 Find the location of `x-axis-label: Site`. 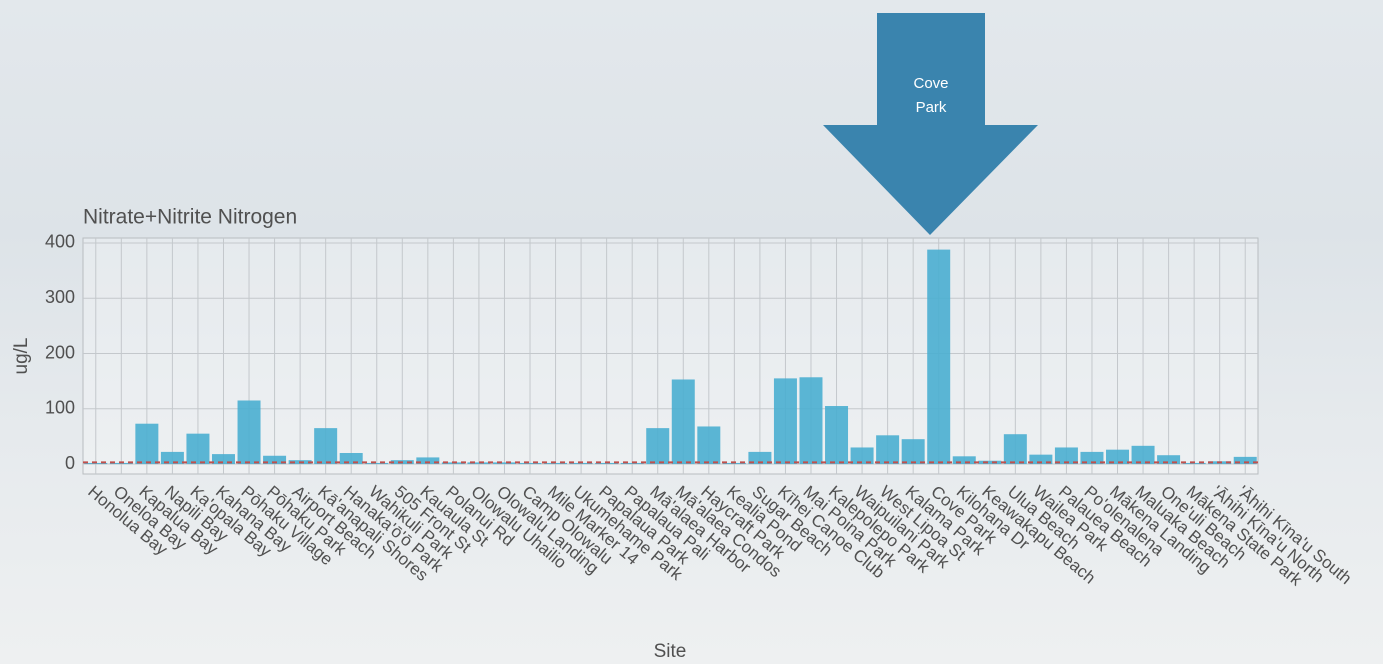

x-axis-label: Site is located at coordinates (670, 651).